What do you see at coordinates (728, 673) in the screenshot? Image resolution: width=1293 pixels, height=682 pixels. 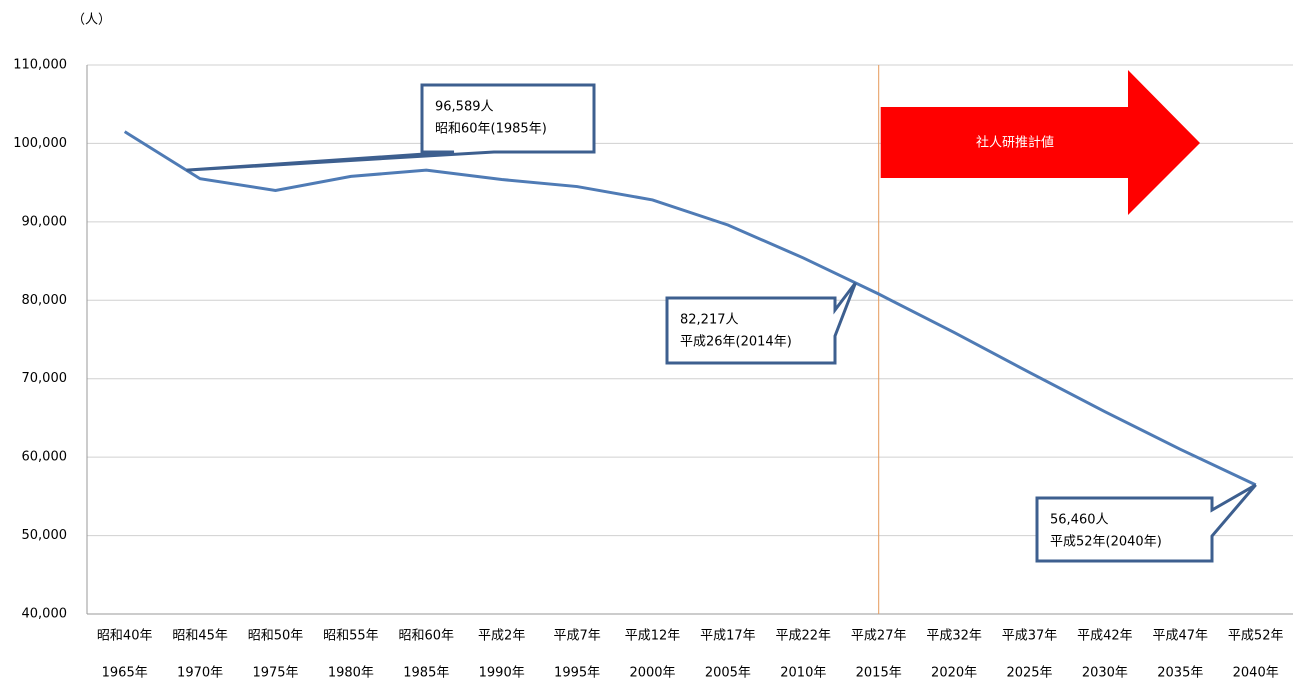 I see `x-tick-year: 2005年` at bounding box center [728, 673].